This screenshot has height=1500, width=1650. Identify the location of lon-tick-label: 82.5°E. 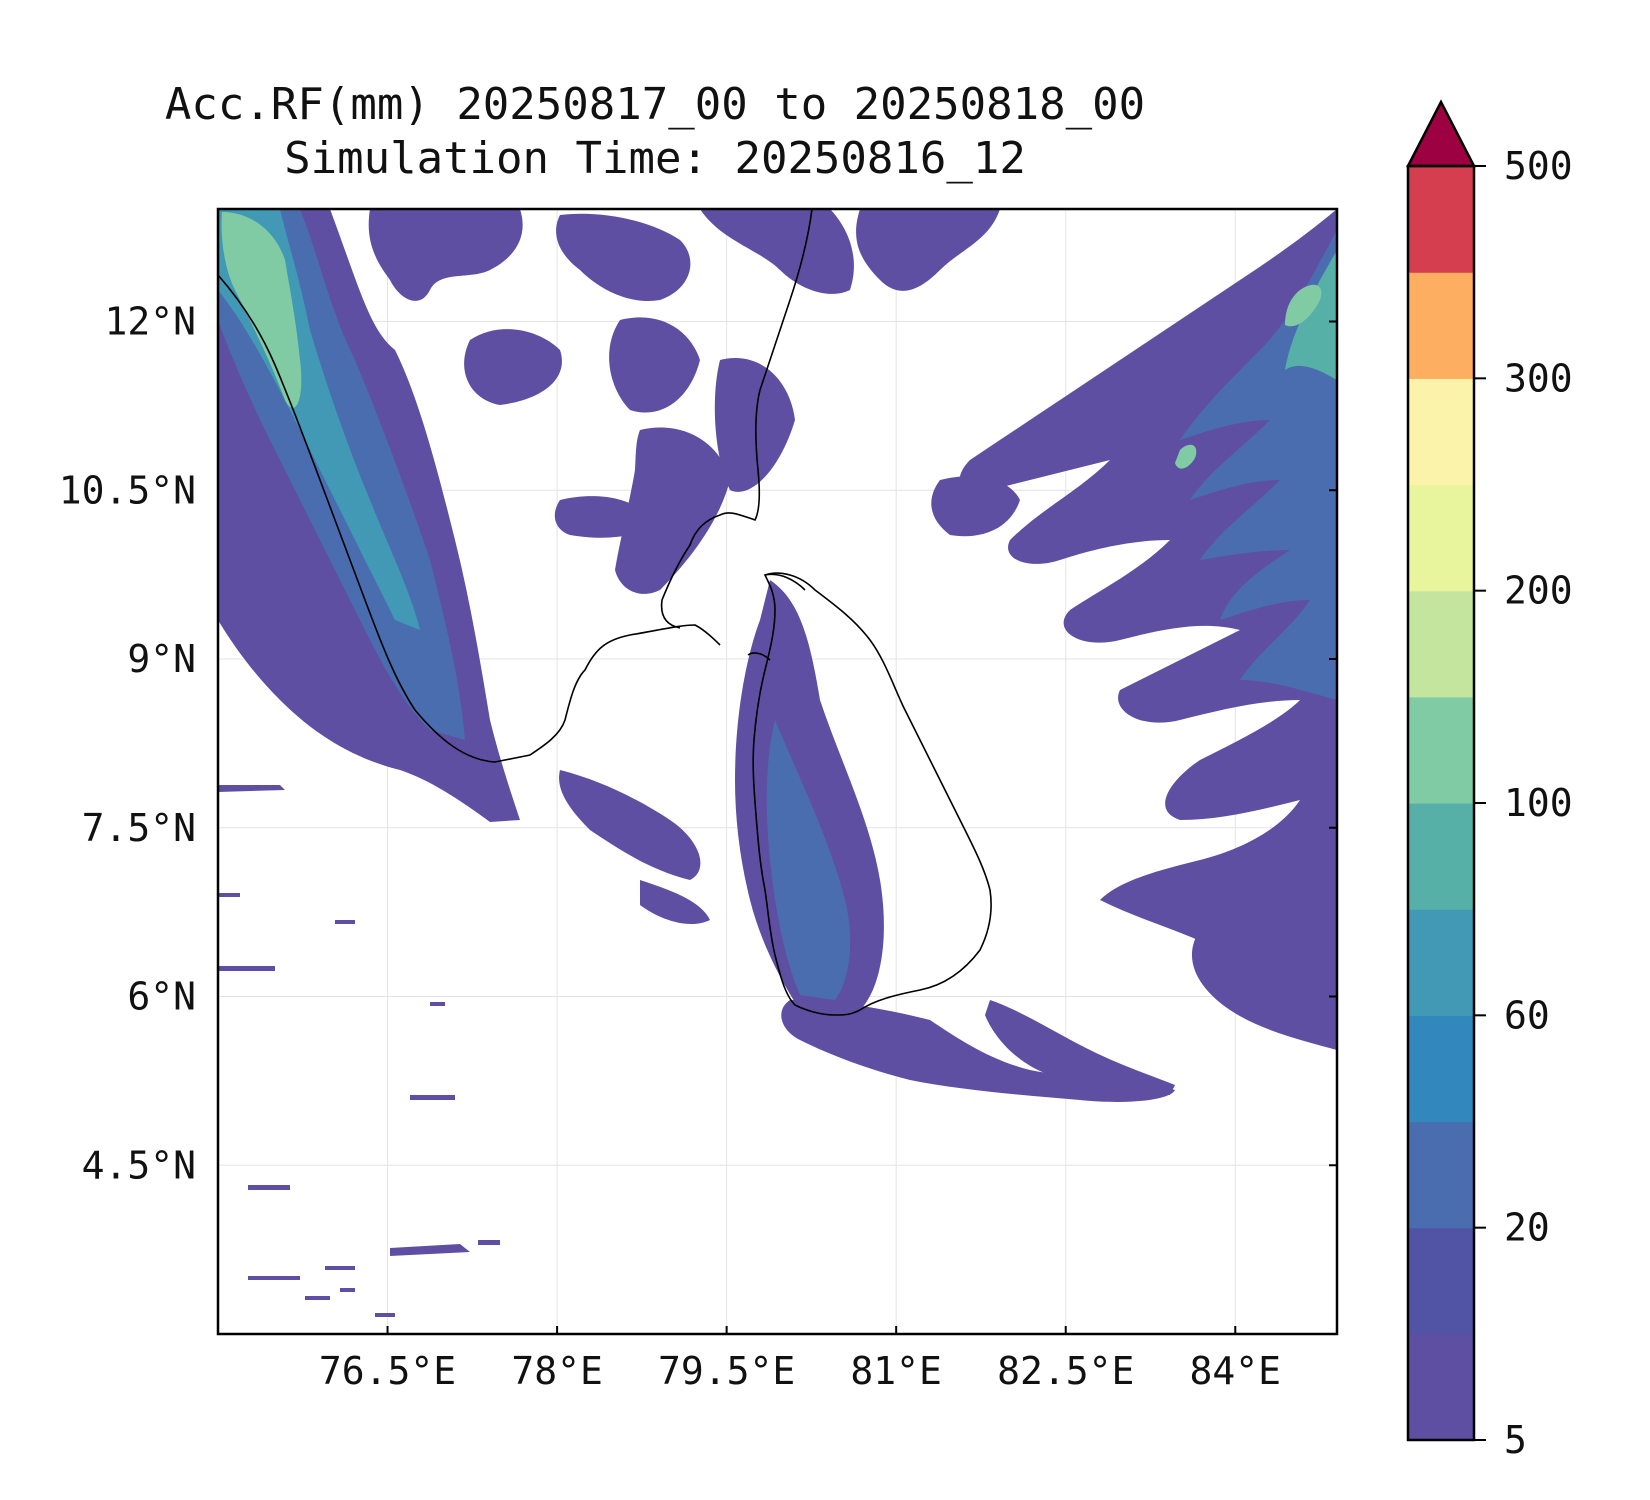
(1065, 1371).